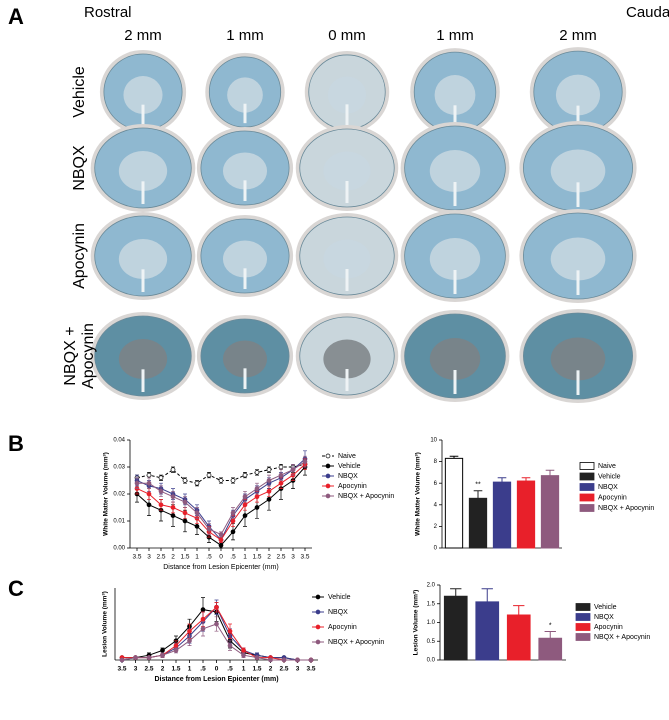  Describe the element at coordinates (431, 642) in the screenshot. I see `y-tick-label: 0.5` at that location.